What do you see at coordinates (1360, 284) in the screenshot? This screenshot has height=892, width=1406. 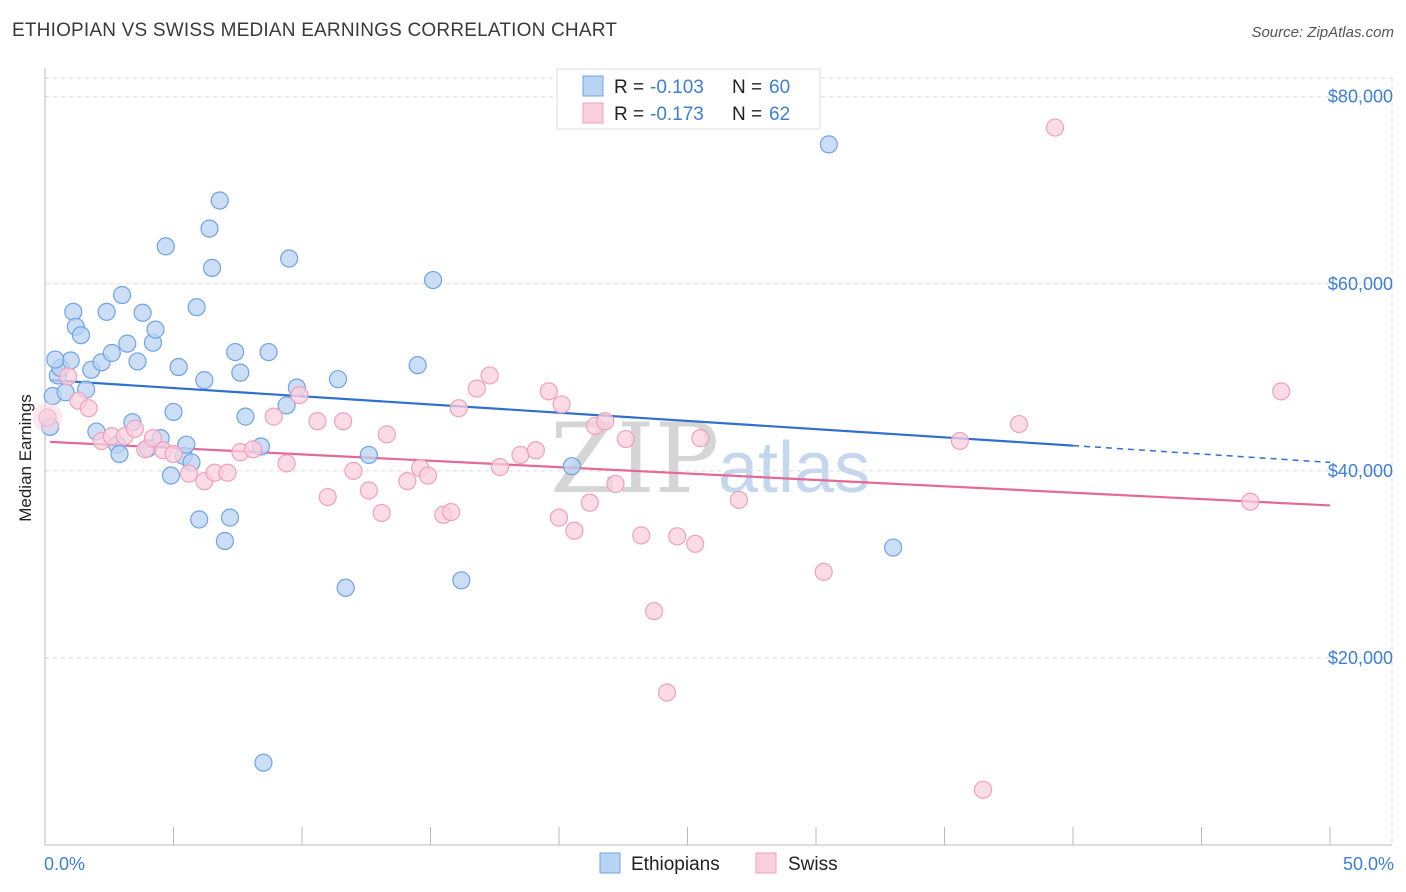 I see `y-tick-label: $60,000` at bounding box center [1360, 284].